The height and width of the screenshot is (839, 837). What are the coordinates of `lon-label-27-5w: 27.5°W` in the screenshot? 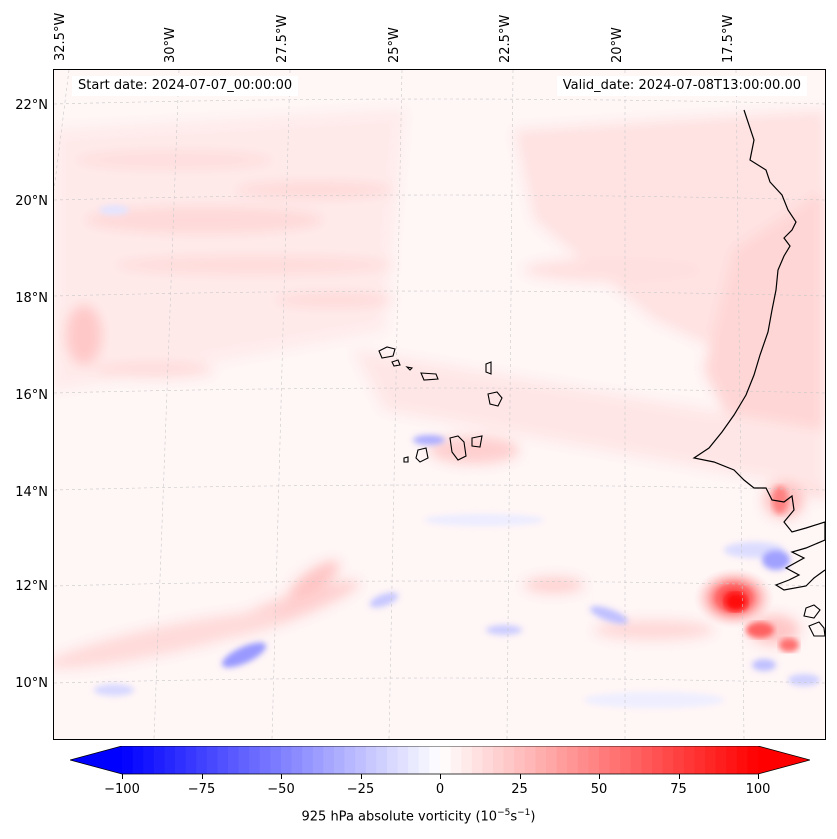 It's located at (282, 38).